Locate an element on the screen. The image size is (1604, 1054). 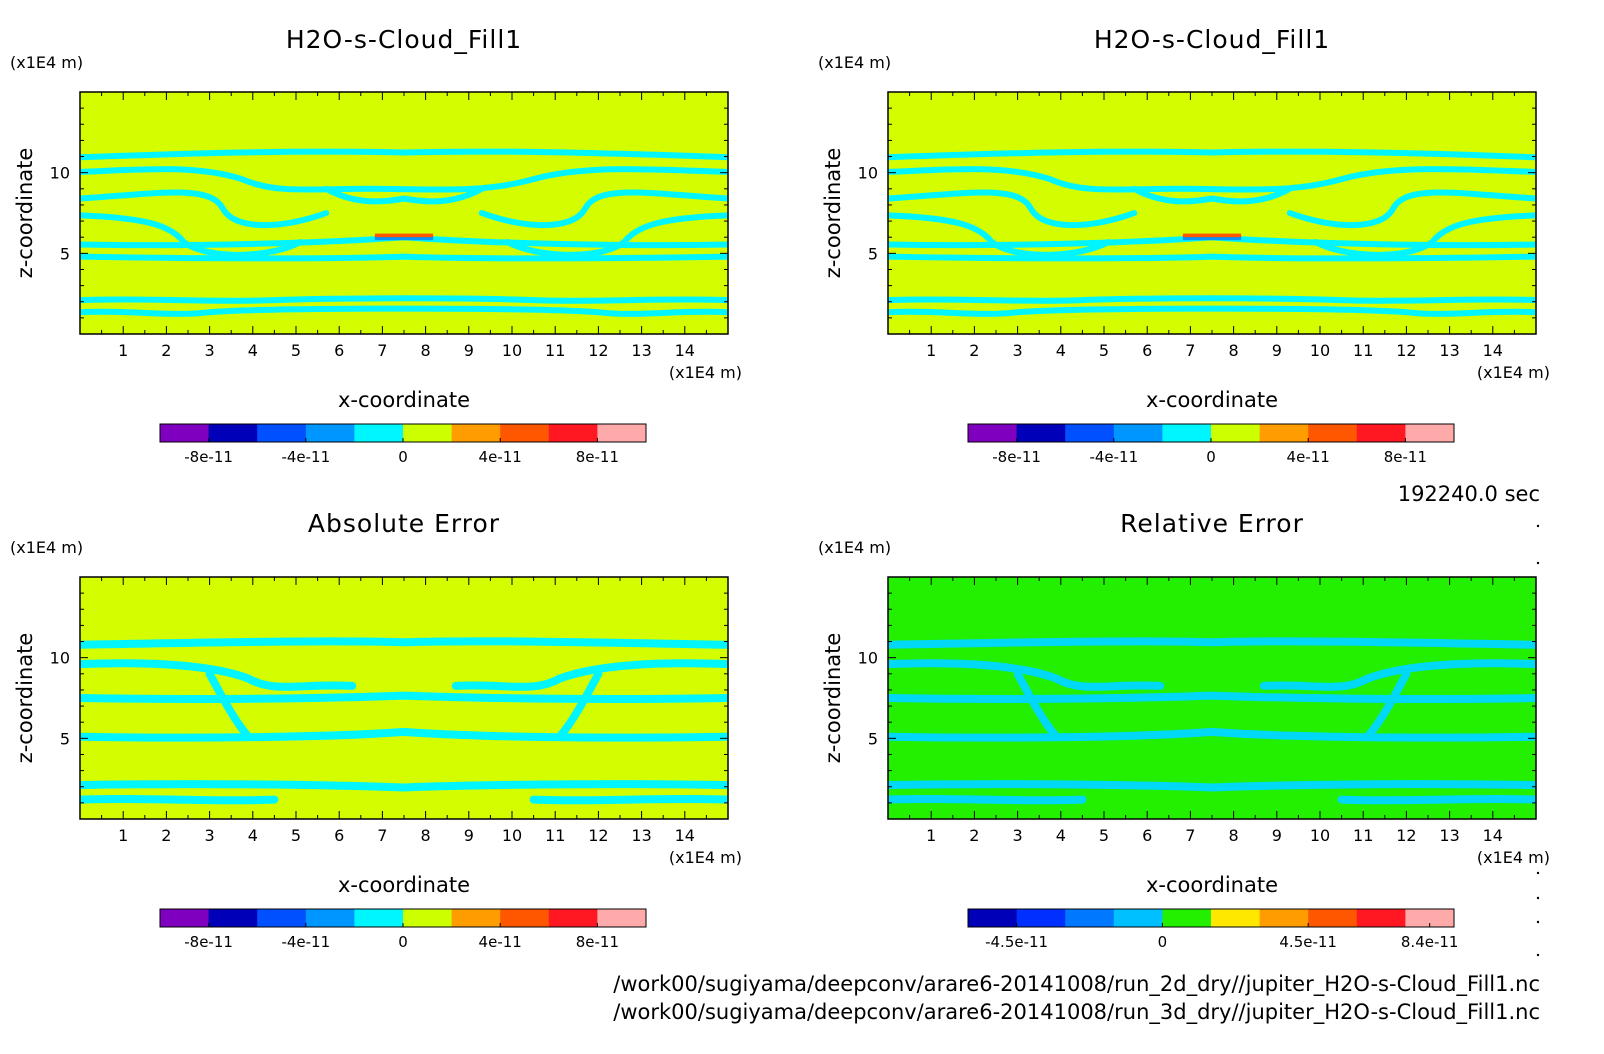
panel-title: H2O-s-Cloud_Fill1 is located at coordinates (404, 39).